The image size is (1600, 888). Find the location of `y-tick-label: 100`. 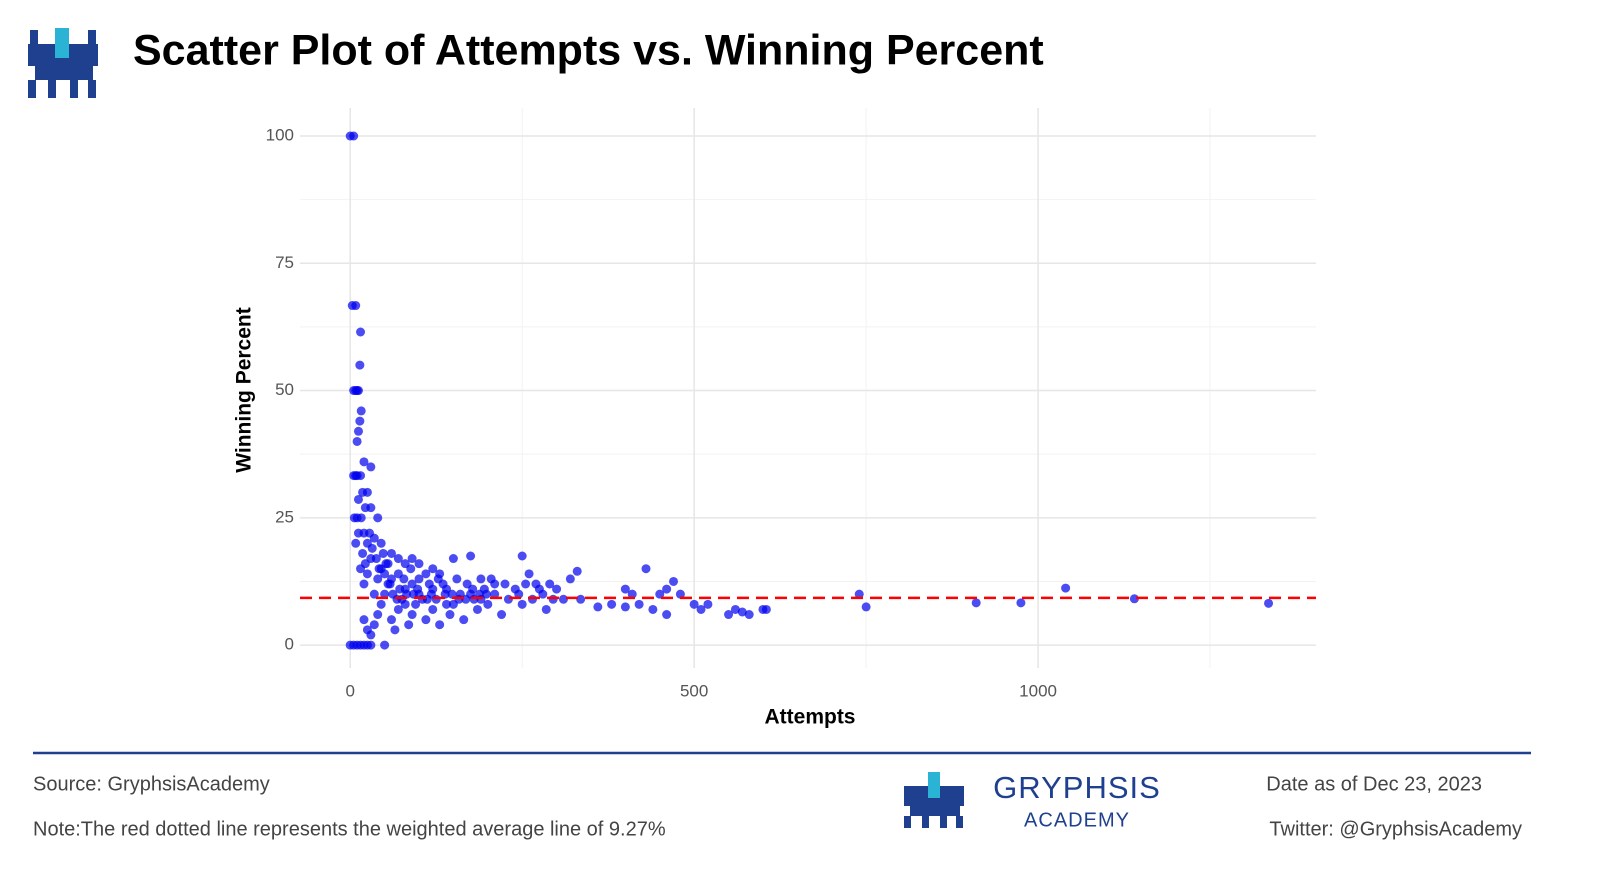

y-tick-label: 100 is located at coordinates (280, 134).